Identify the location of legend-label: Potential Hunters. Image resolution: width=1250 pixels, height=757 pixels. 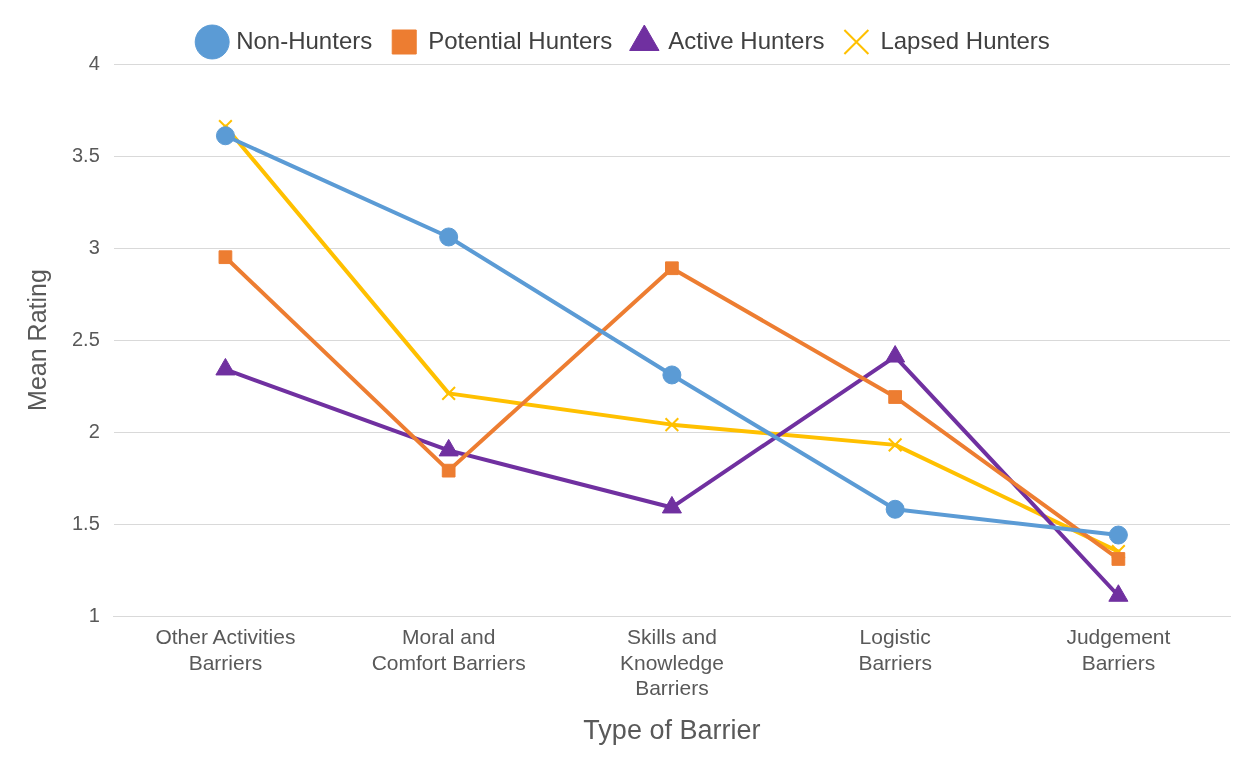
(520, 40).